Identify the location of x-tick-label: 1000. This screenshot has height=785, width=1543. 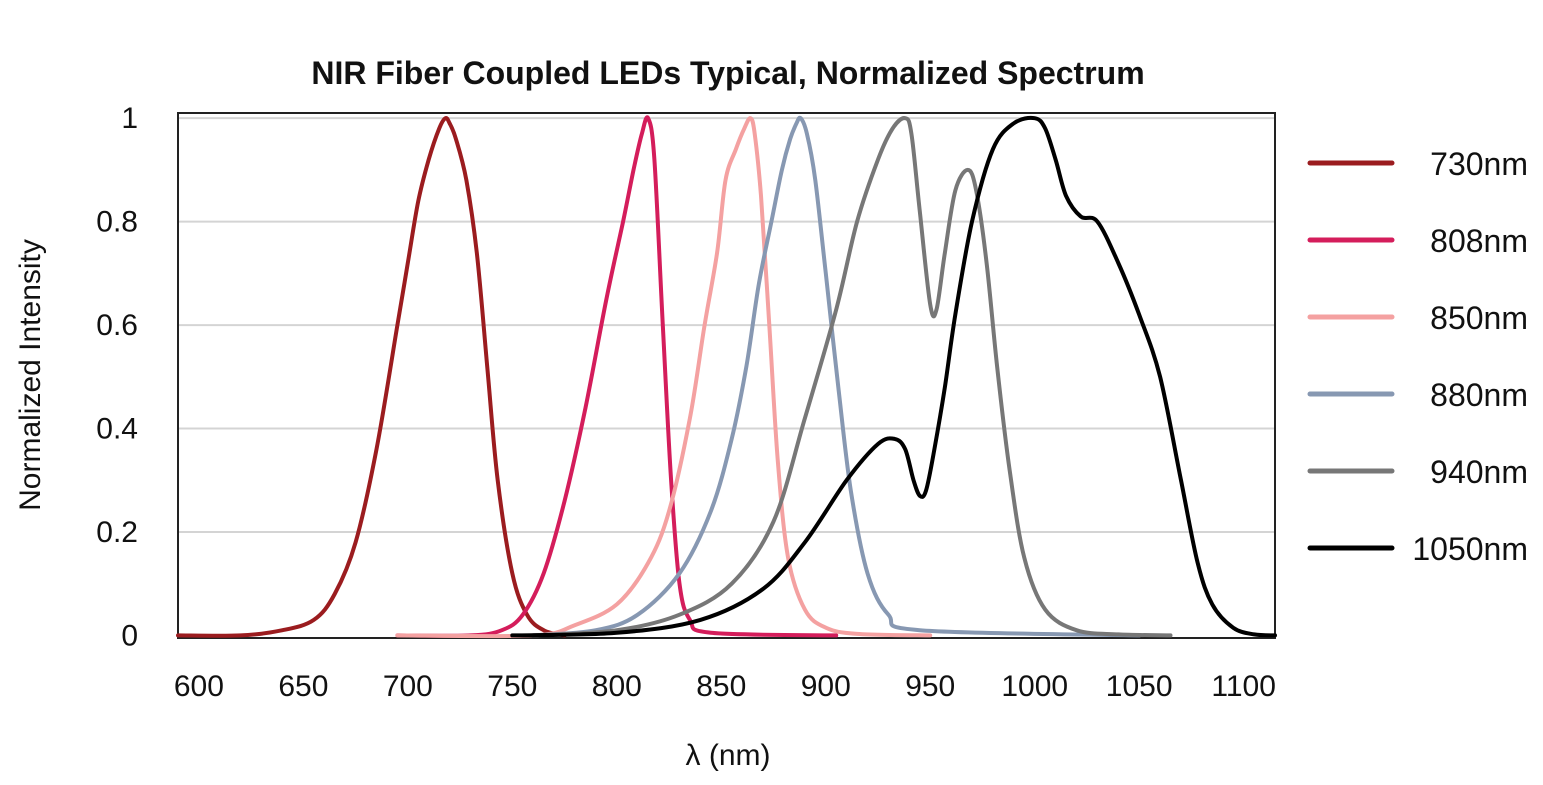
(1034, 686).